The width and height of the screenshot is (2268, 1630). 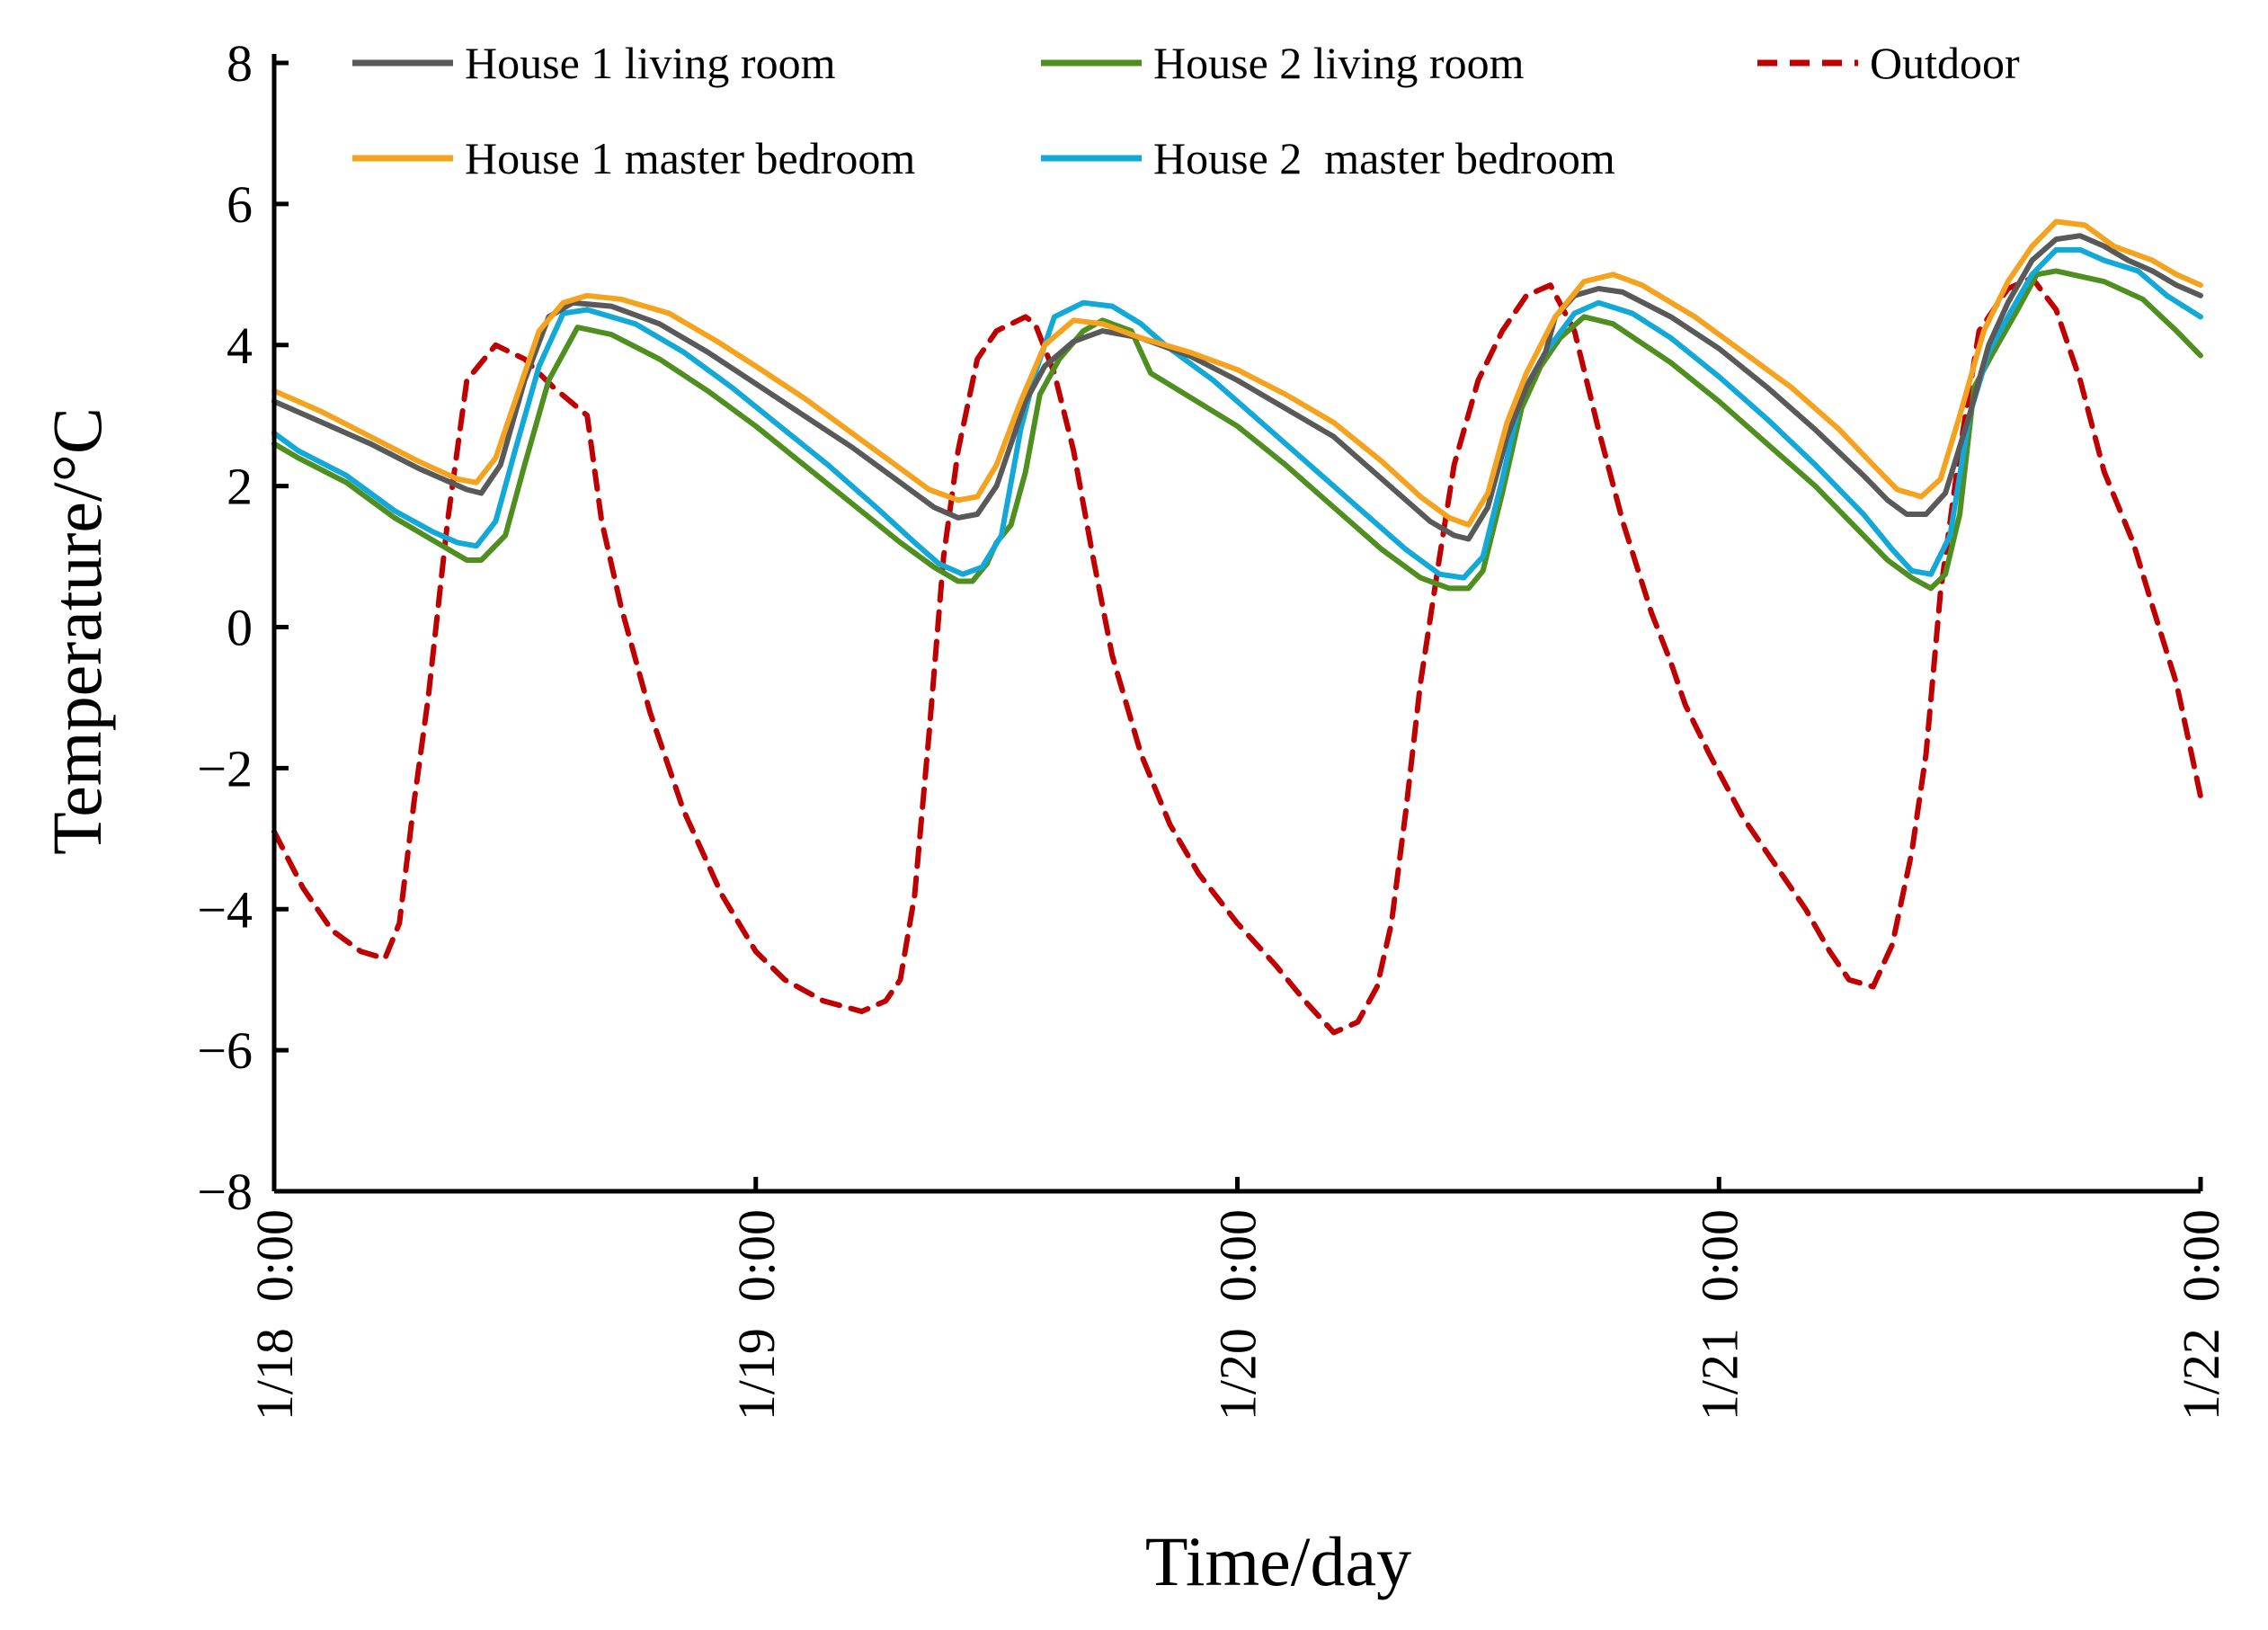 I want to click on legend-label: House 1 master bedroom, so click(x=690, y=158).